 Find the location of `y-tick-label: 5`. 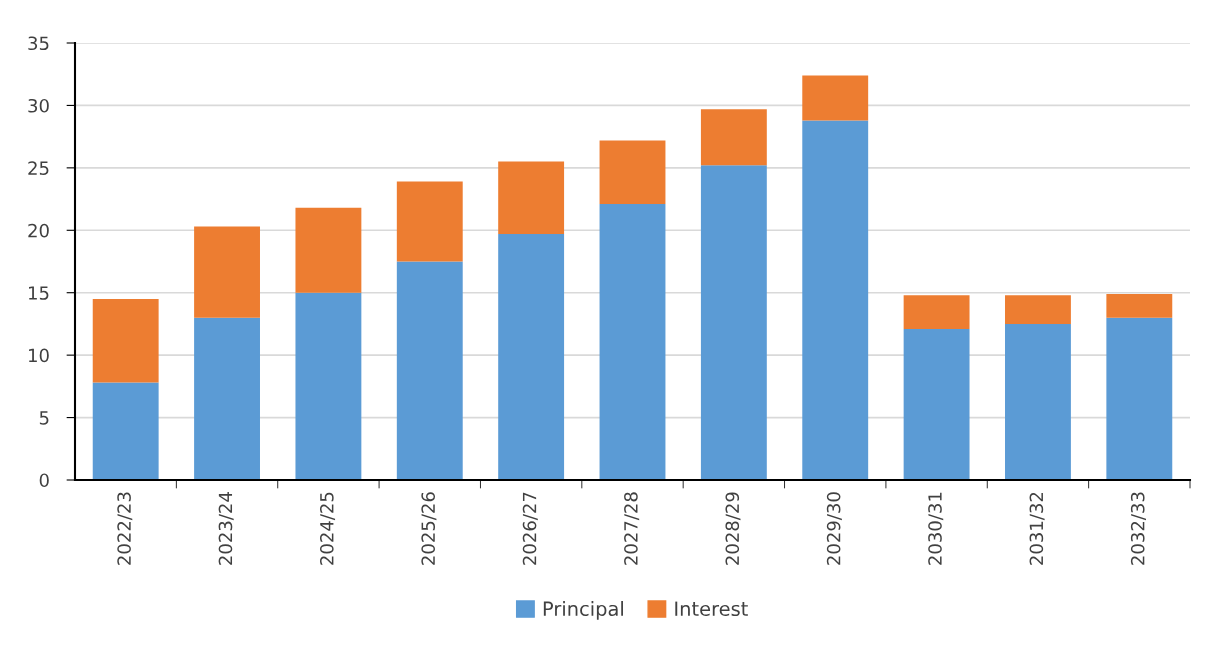

y-tick-label: 5 is located at coordinates (44, 418).